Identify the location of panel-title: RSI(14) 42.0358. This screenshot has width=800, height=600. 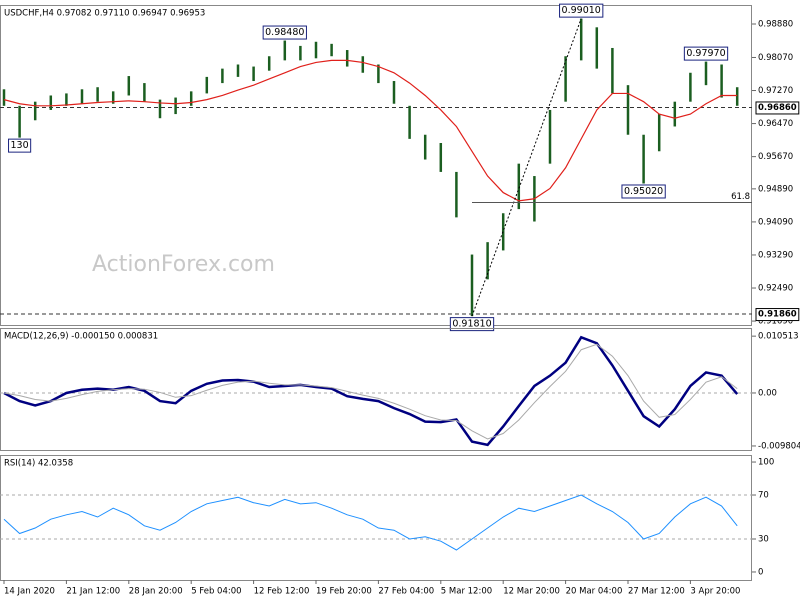
(38, 464).